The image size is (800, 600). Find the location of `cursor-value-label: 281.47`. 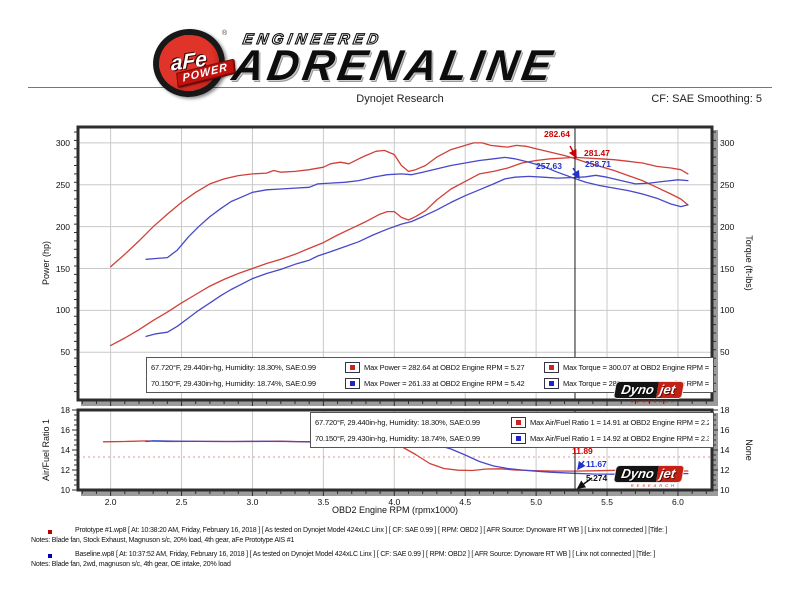

cursor-value-label: 281.47 is located at coordinates (596, 153).